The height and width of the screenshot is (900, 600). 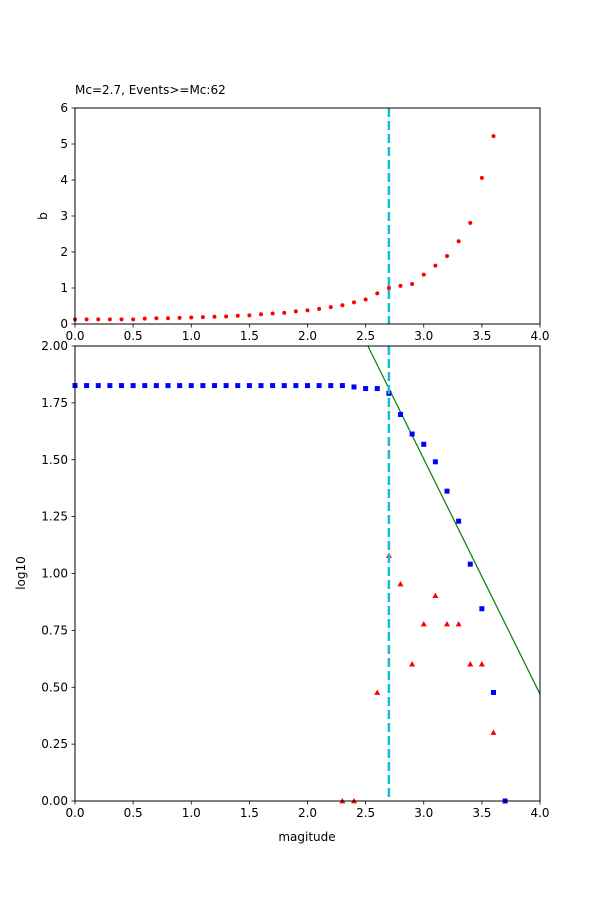 What do you see at coordinates (54, 574) in the screenshot?
I see `bottom-y-tick-label: 1.00` at bounding box center [54, 574].